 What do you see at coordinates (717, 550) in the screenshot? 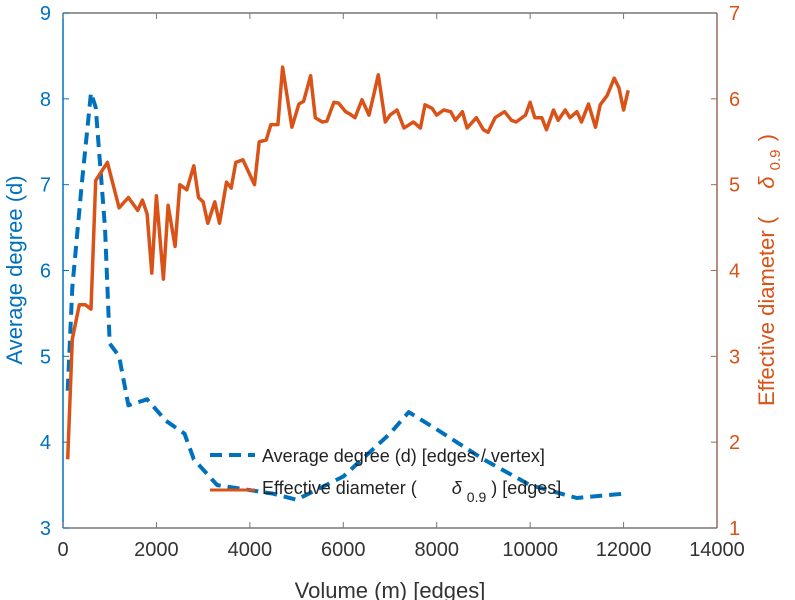
I see `x-tick-label: 14000` at bounding box center [717, 550].